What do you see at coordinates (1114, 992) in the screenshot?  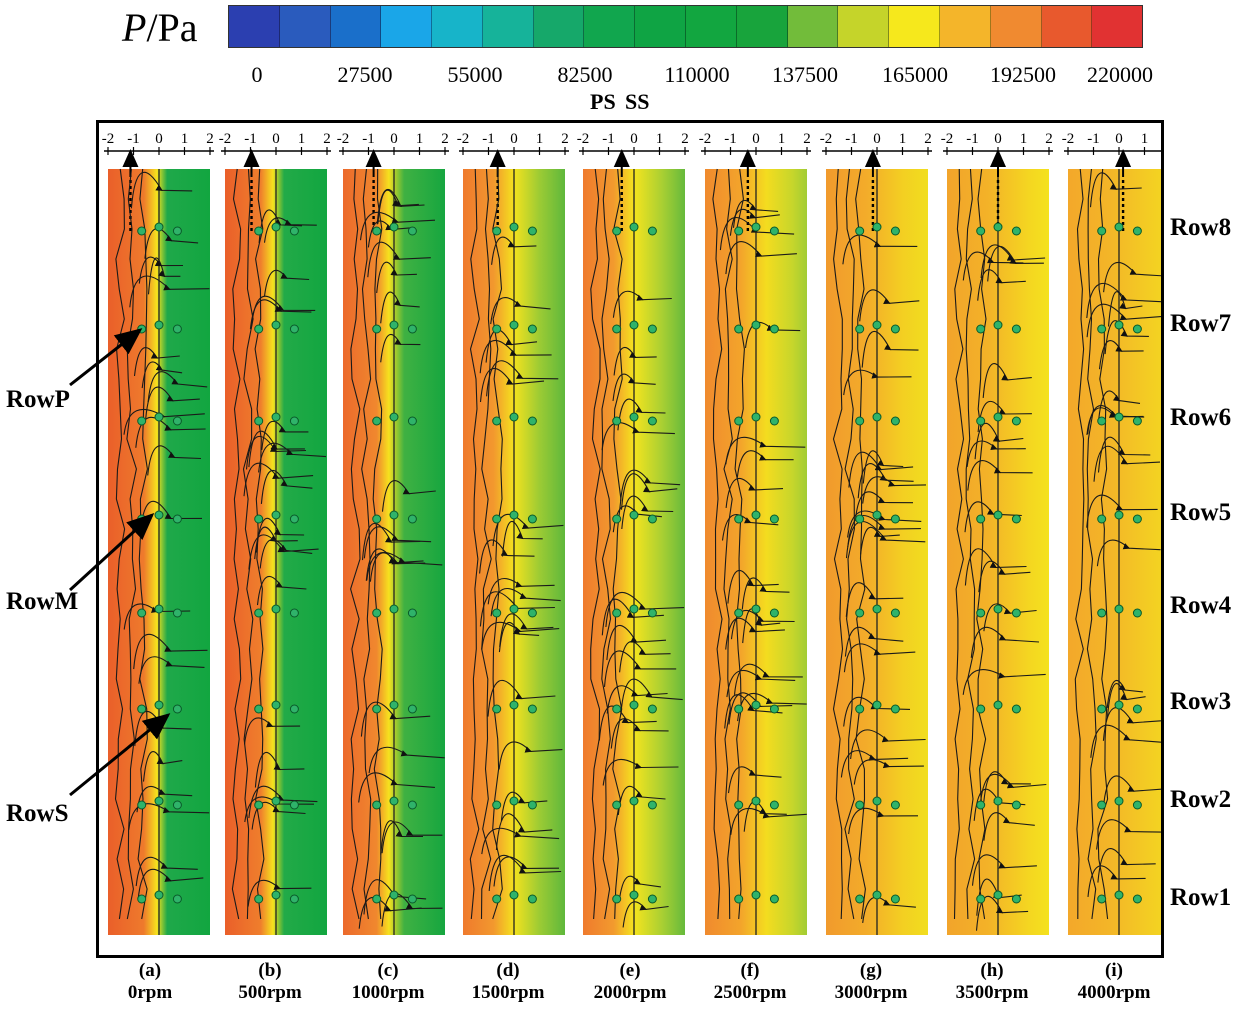 I see `panel-speed: 4000rpm` at bounding box center [1114, 992].